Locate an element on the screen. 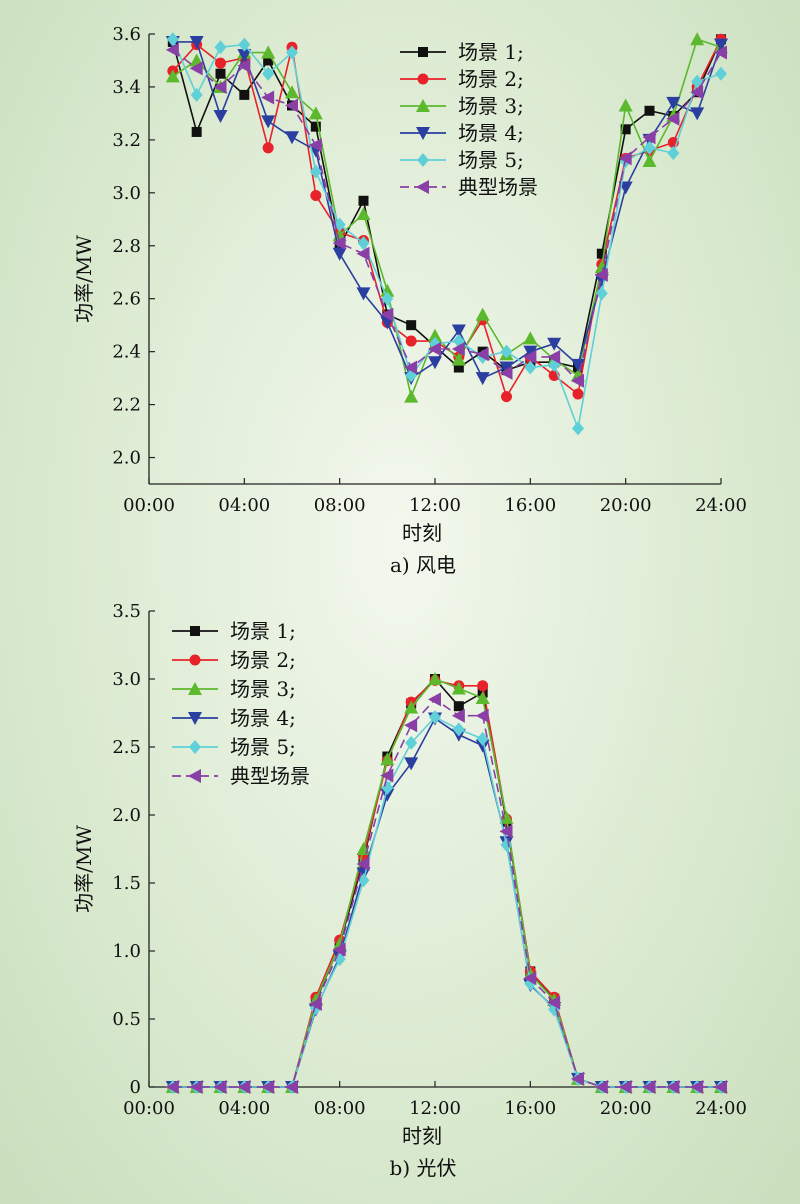 The image size is (800, 1204). y-tick-label: 3.5 is located at coordinates (126, 611).